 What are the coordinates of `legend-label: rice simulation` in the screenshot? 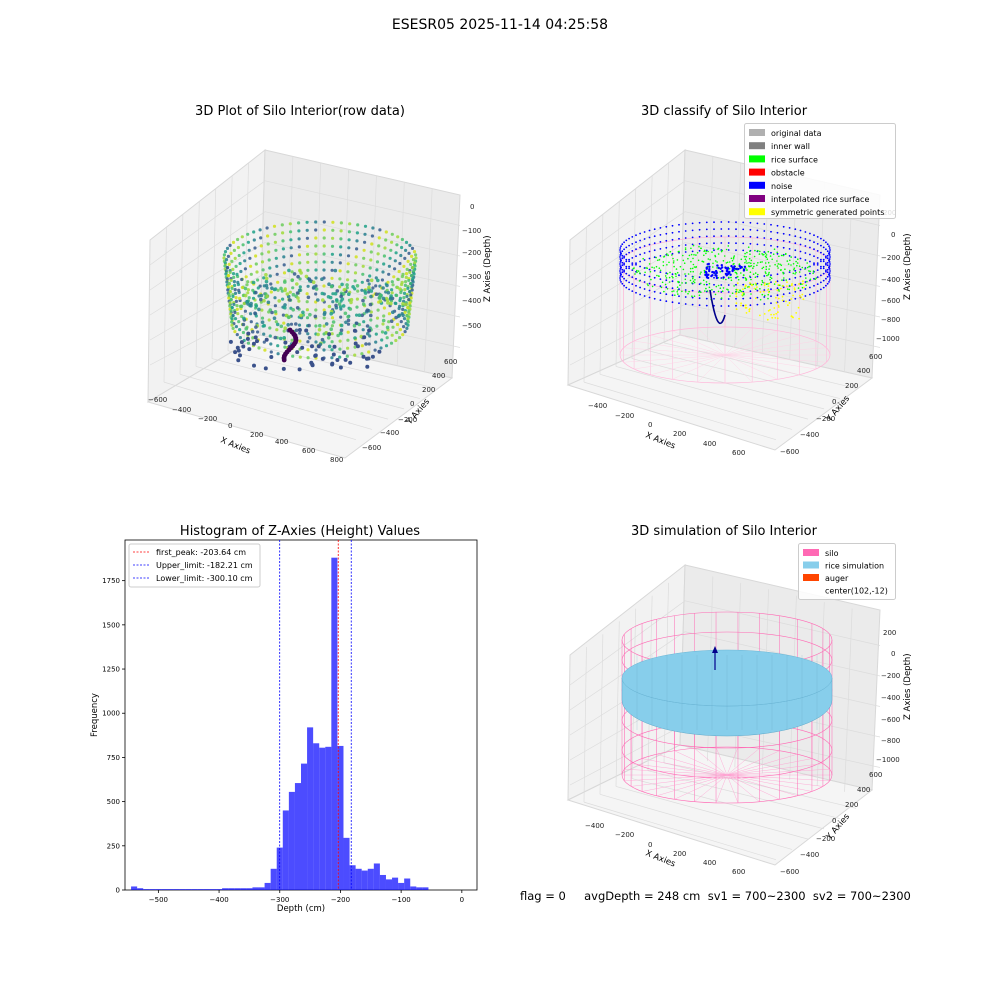 It's located at (854, 566).